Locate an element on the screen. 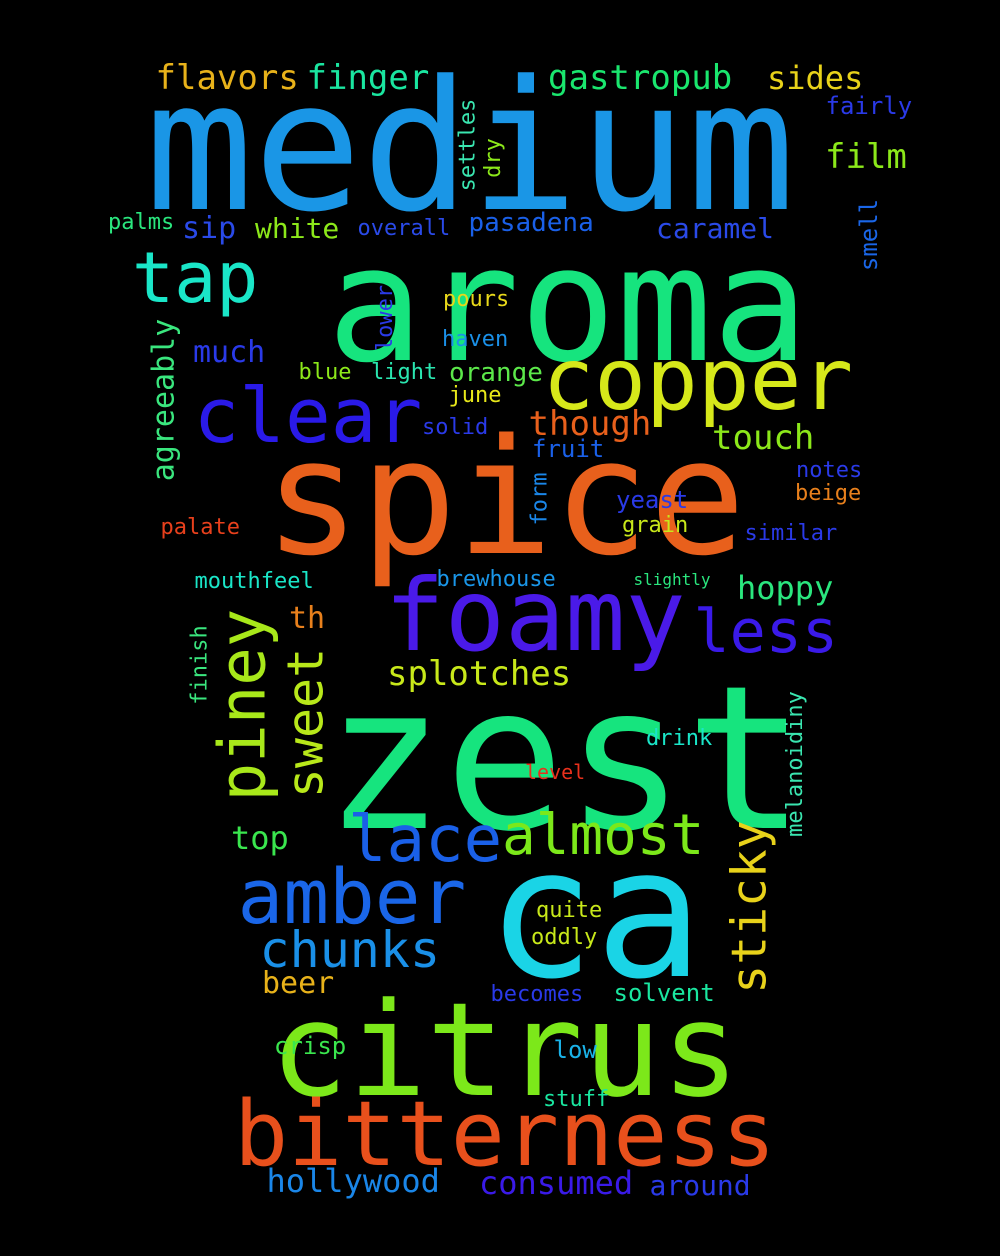  word-solvent: solvent is located at coordinates (664, 993).